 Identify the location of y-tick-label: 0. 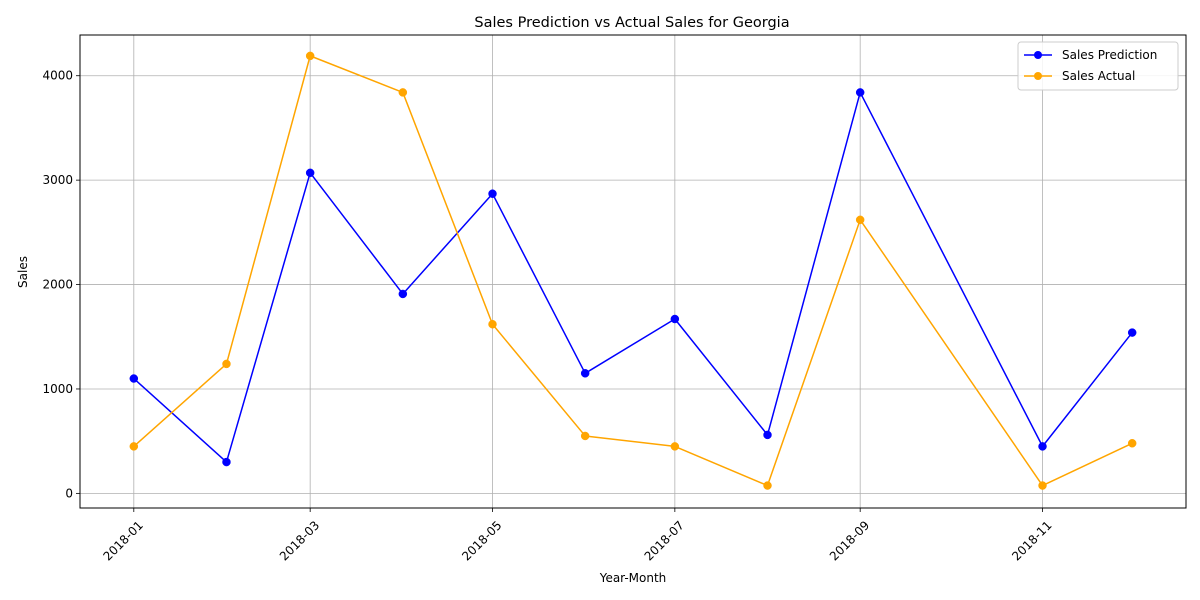
(69, 493).